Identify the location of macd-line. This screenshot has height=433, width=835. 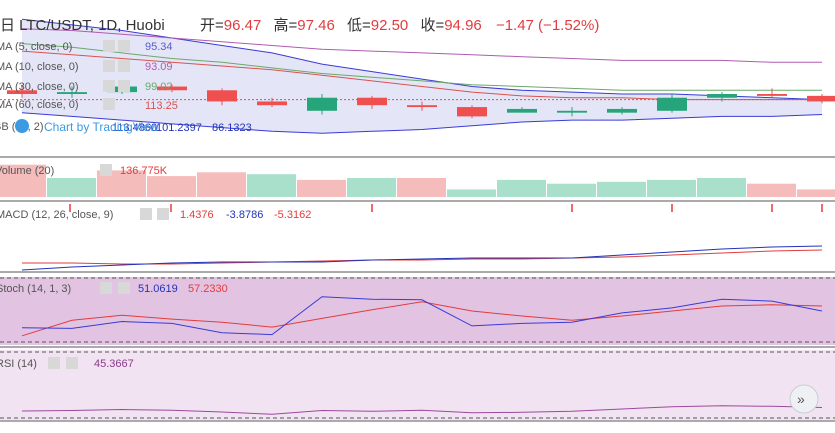
(422, 258).